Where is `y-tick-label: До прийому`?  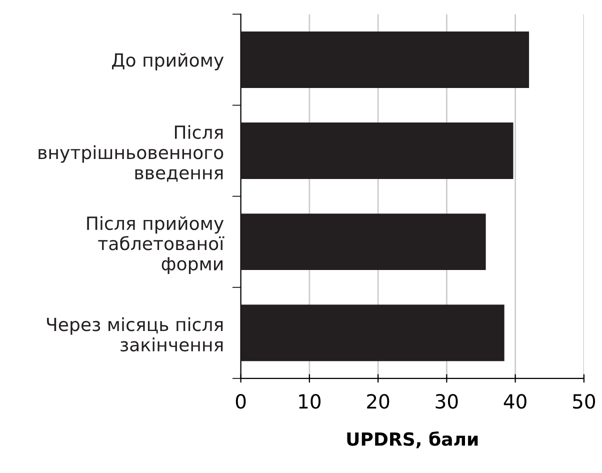
y-tick-label: До прийому is located at coordinates (168, 61).